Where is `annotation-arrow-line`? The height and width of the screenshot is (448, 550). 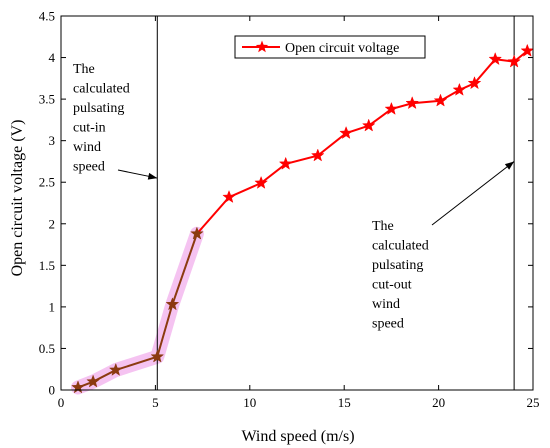 annotation-arrow-line is located at coordinates (473, 193).